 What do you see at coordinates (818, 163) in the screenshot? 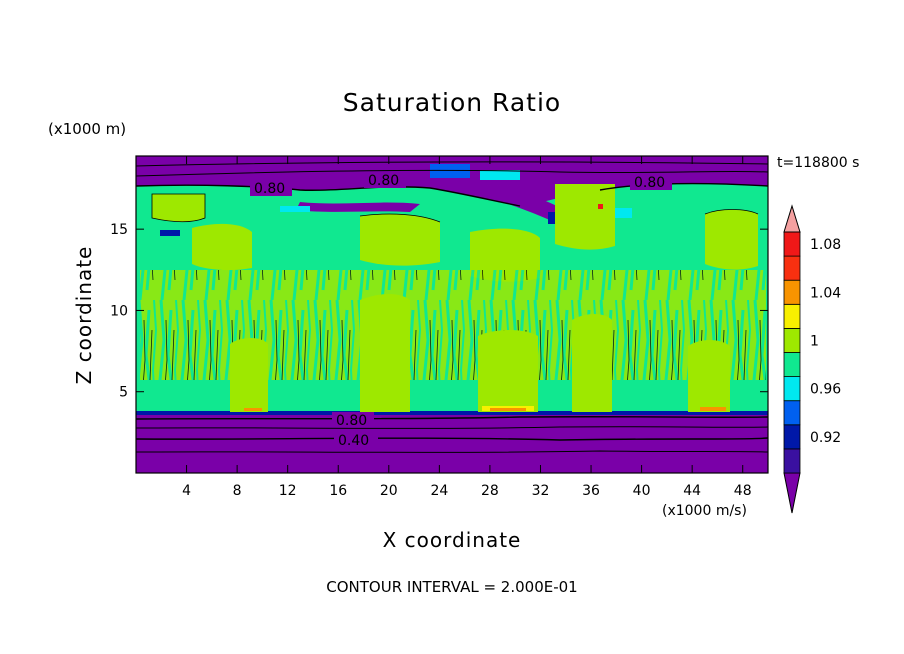
I see `time-label: t=118800 s` at bounding box center [818, 163].